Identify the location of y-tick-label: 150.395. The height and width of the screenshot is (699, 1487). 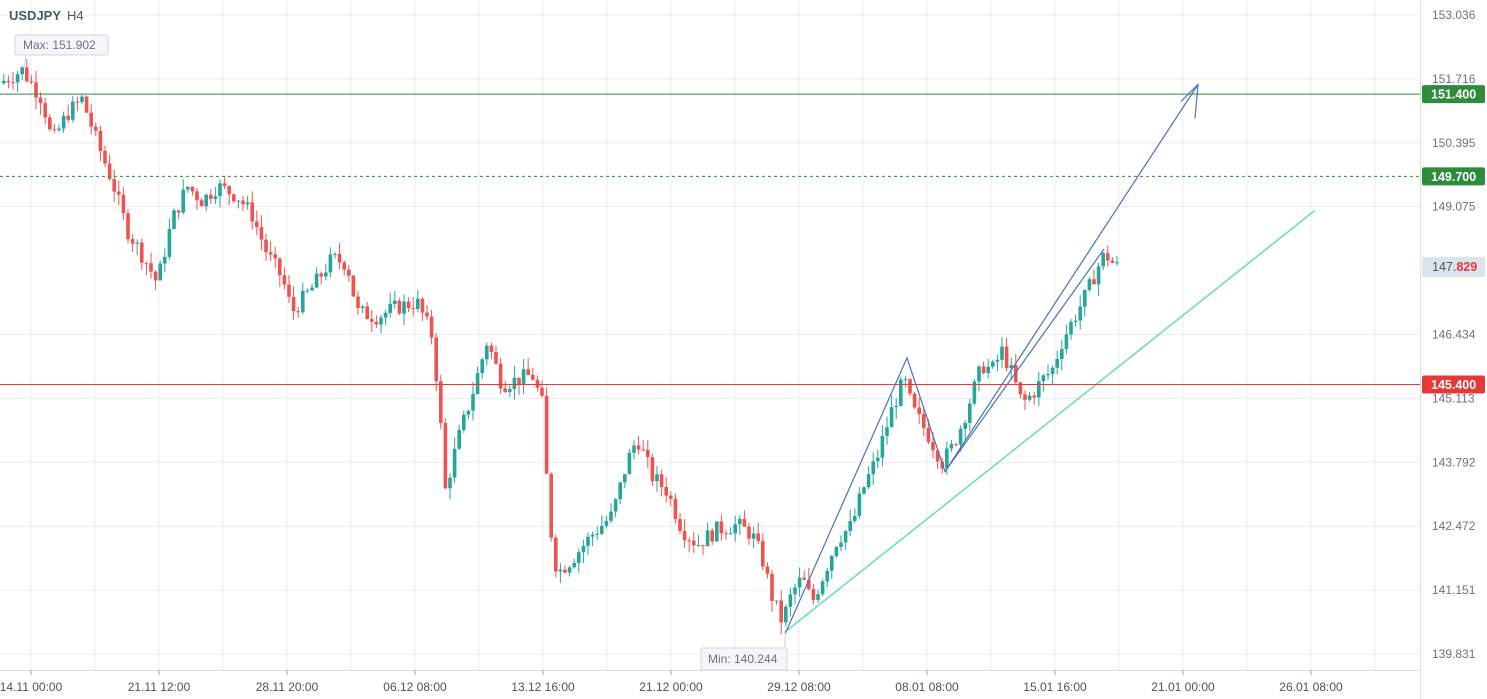
(1454, 143).